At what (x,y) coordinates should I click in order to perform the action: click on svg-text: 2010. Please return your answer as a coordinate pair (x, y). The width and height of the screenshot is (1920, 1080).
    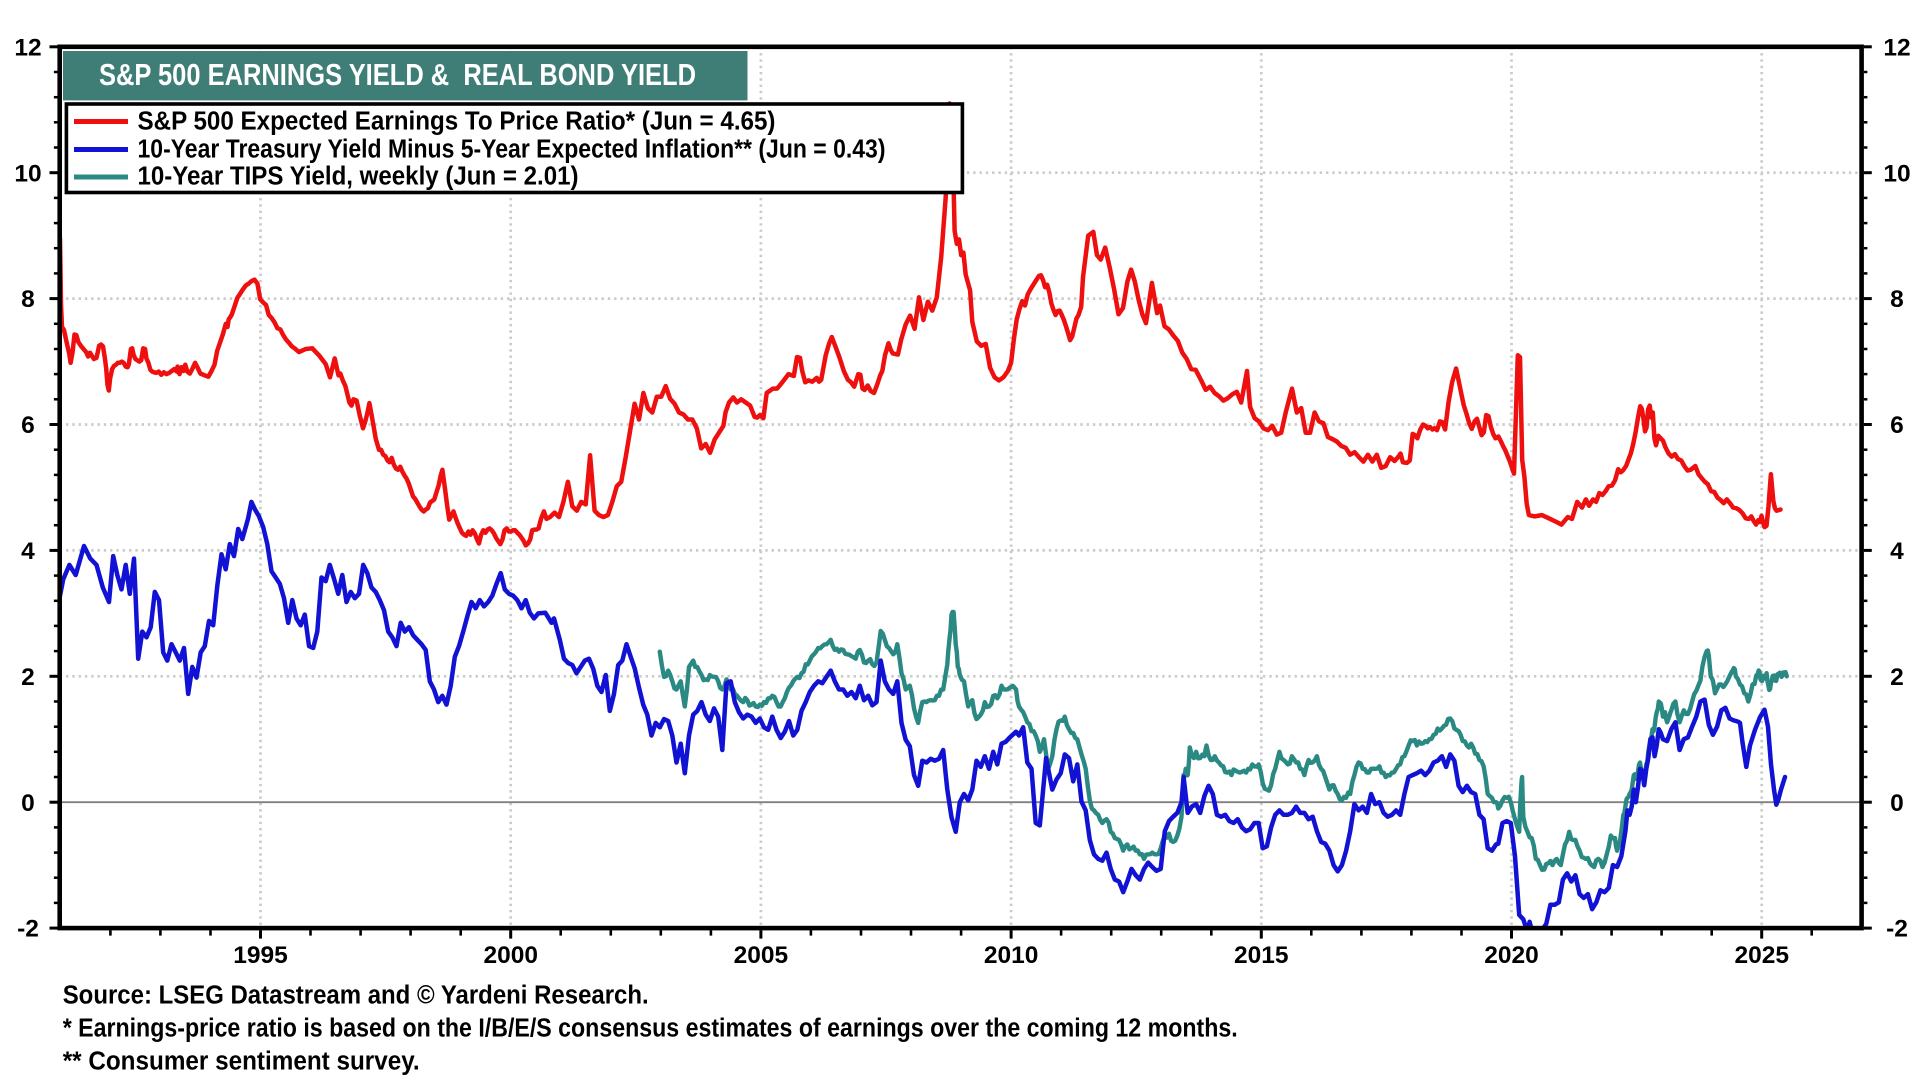
    Looking at the image, I should click on (1011, 955).